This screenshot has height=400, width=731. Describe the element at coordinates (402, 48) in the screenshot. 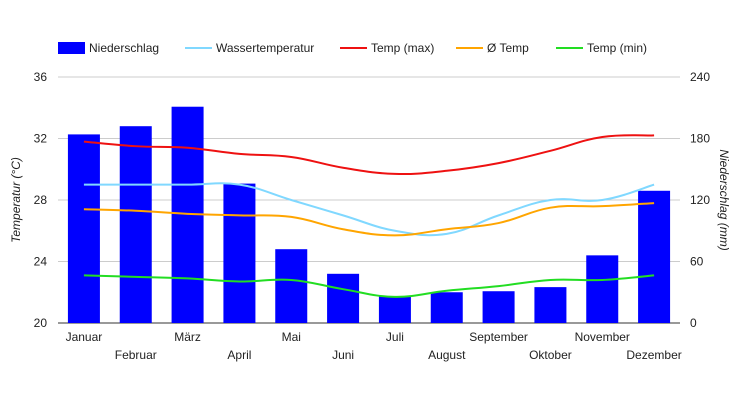

I see `legend-label-2: Temp (max)` at that location.